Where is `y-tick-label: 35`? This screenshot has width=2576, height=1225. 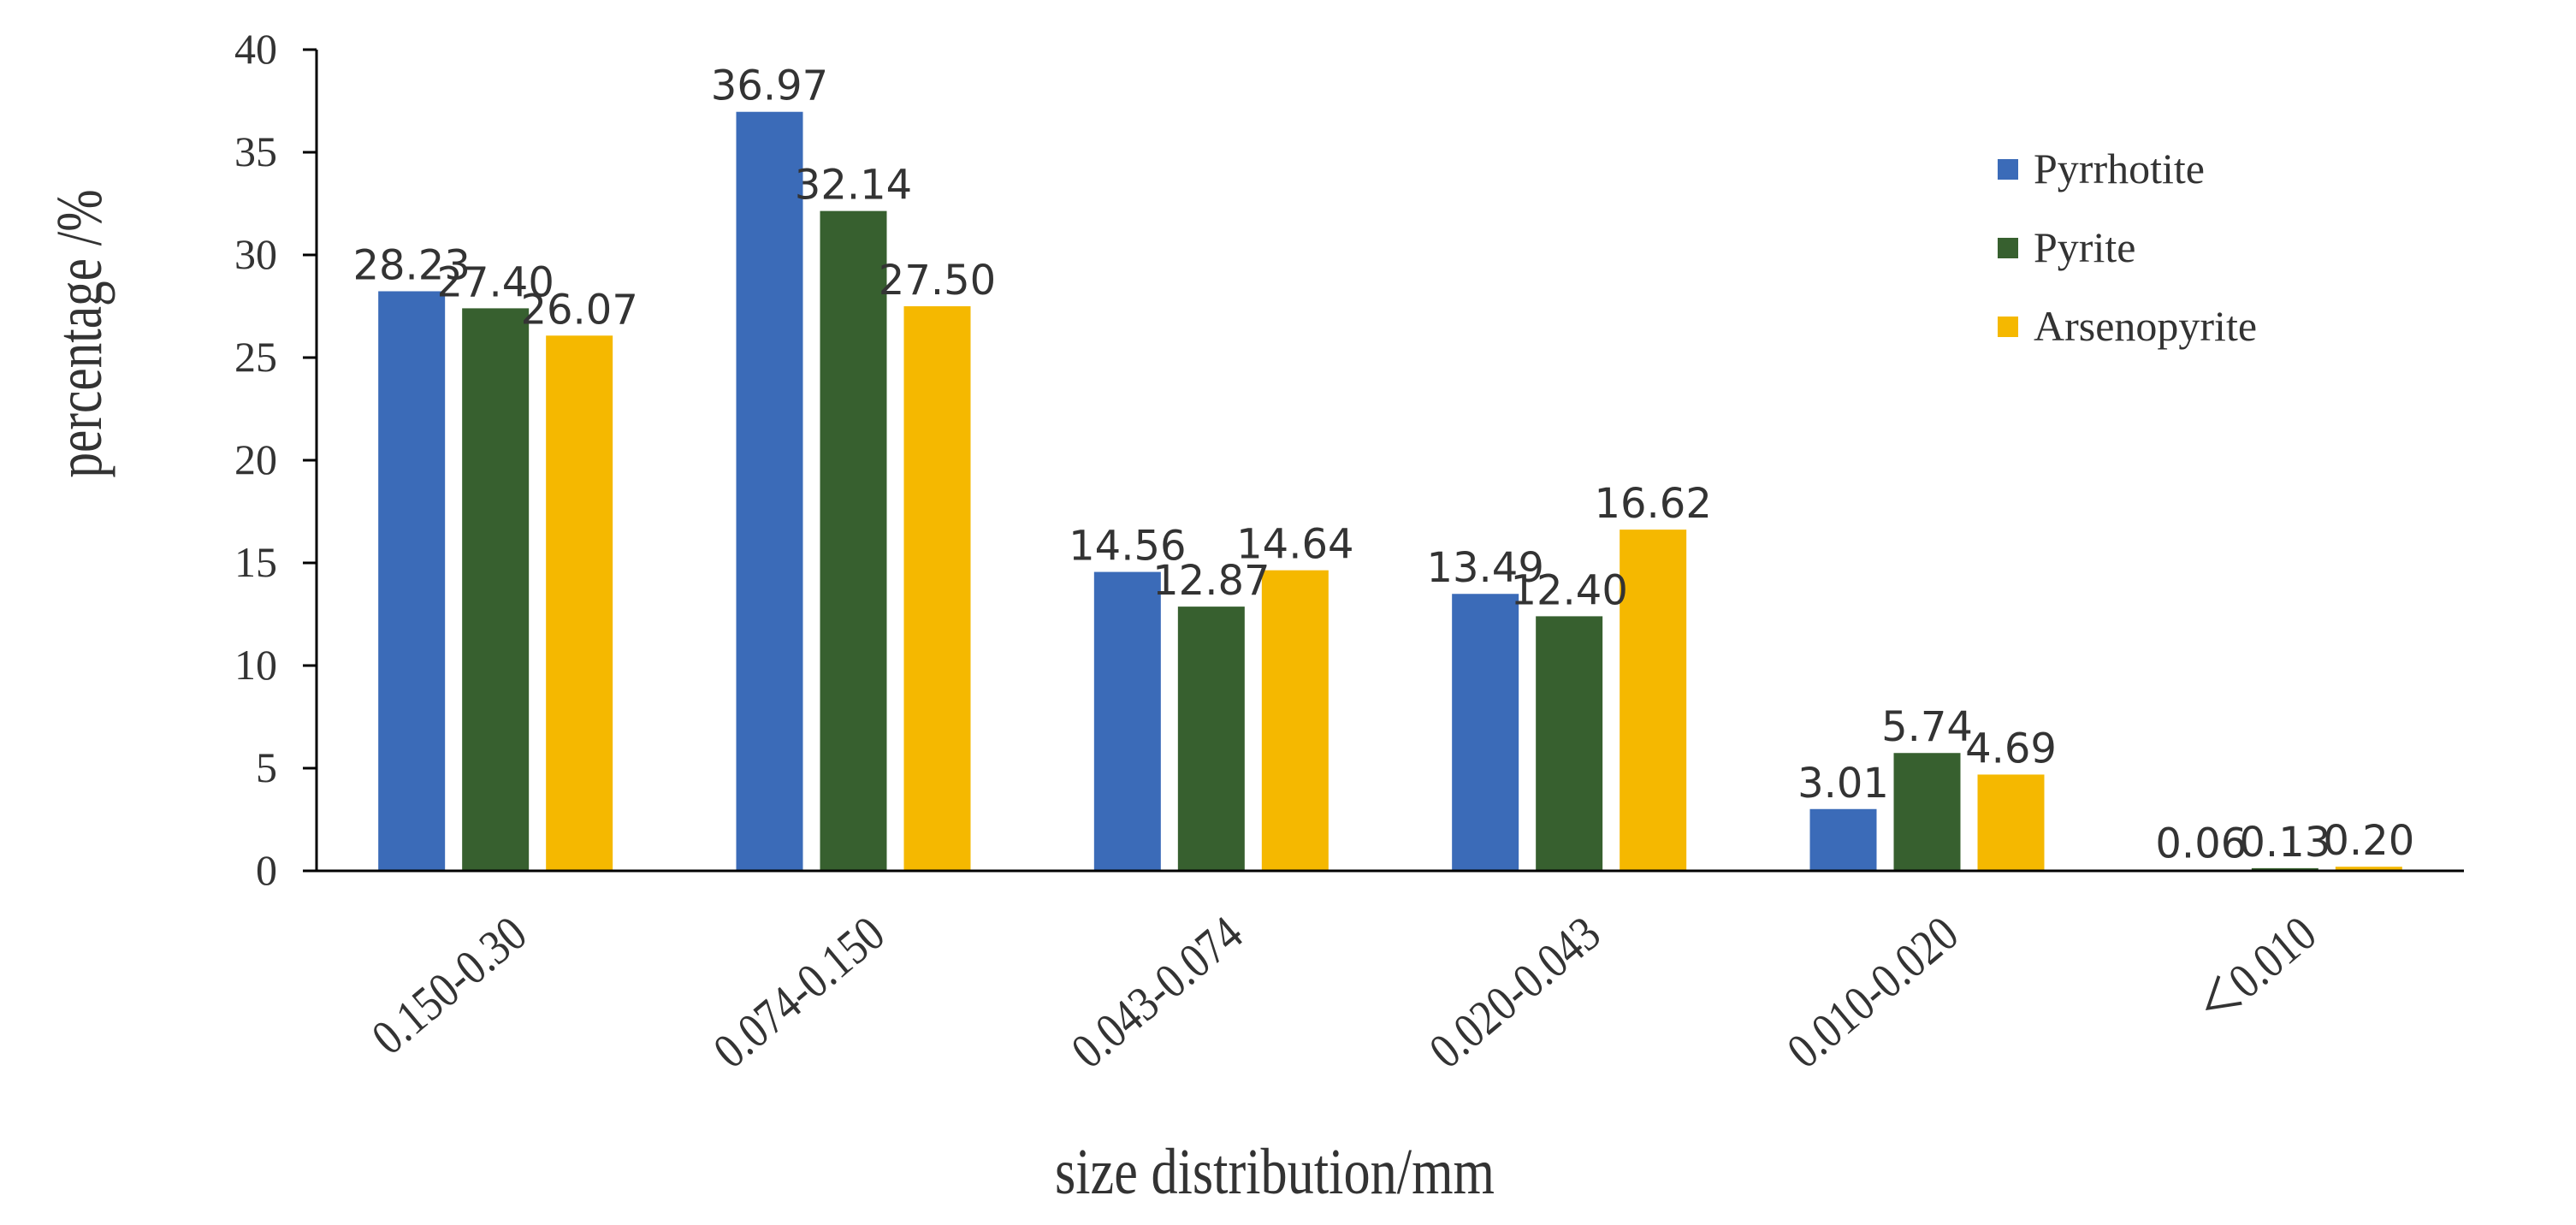
y-tick-label: 35 is located at coordinates (255, 151).